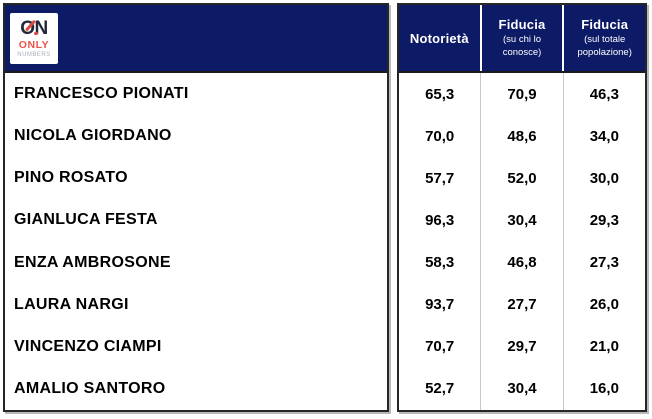  I want to click on notorieta-value: 96,3, so click(440, 220).